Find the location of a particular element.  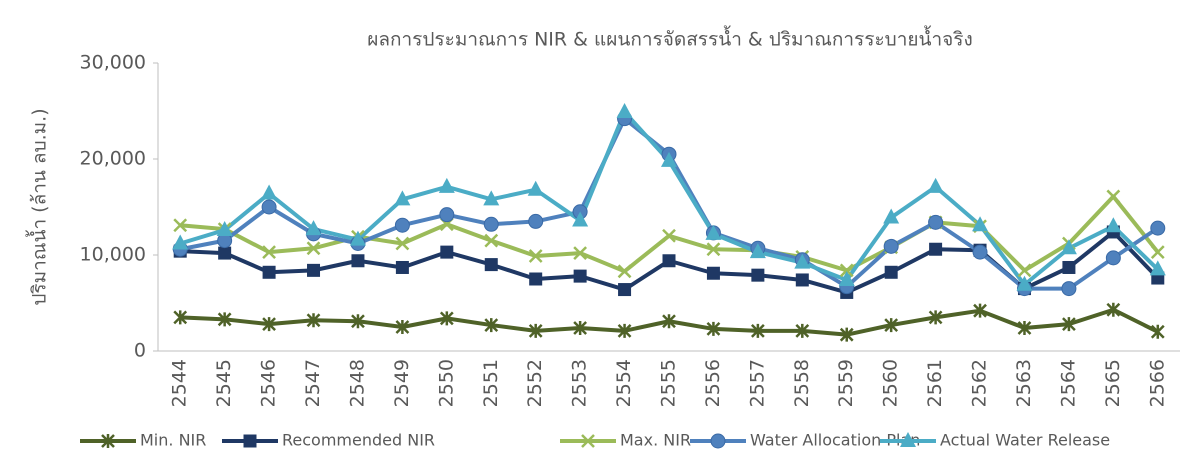

x-tick-label: 2554 is located at coordinates (624, 383).